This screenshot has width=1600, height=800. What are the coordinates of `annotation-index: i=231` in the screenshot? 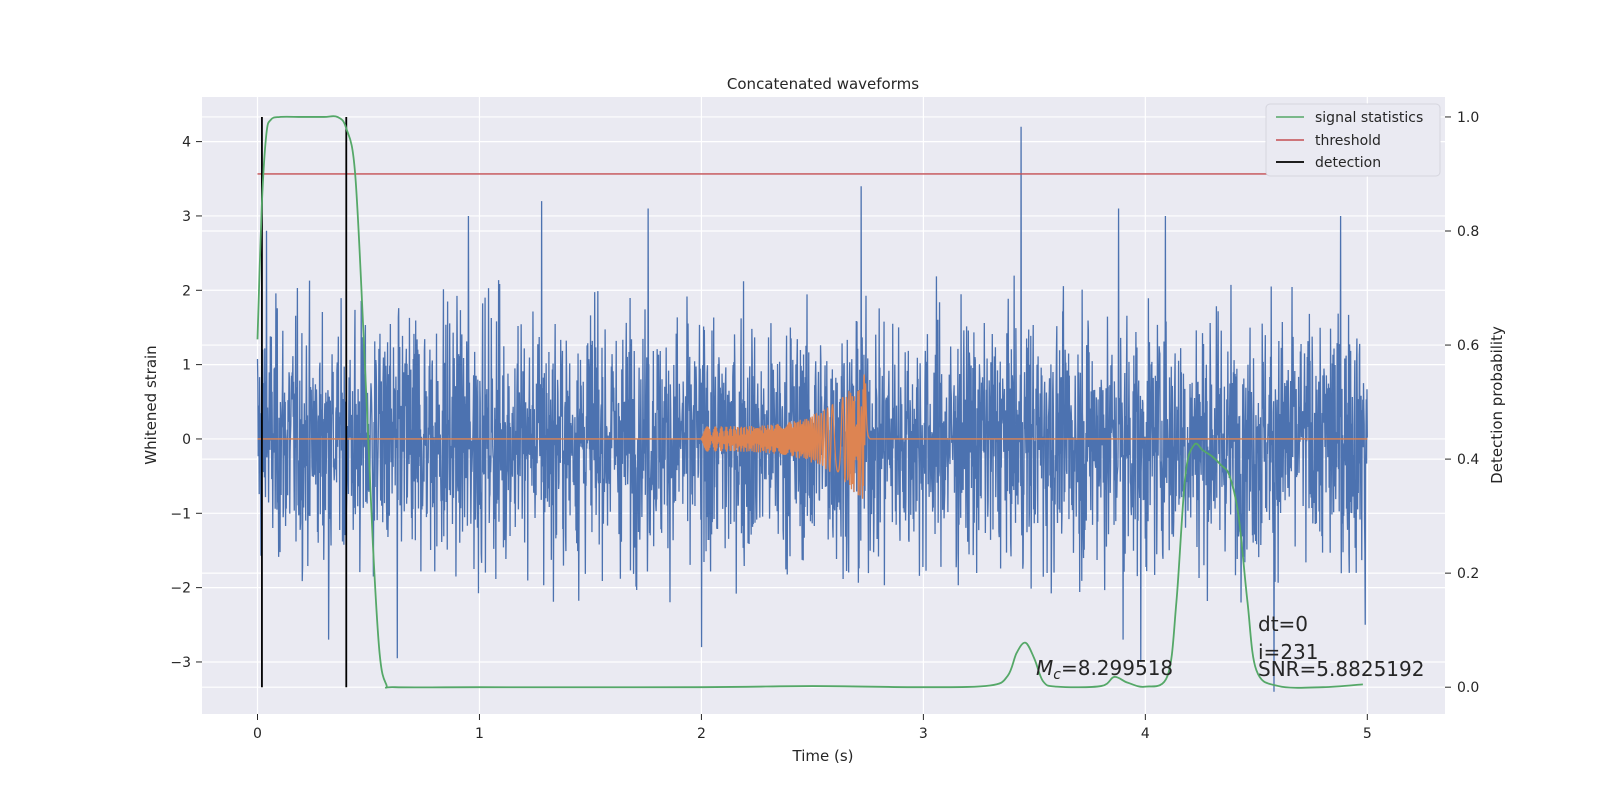 It's located at (1288, 652).